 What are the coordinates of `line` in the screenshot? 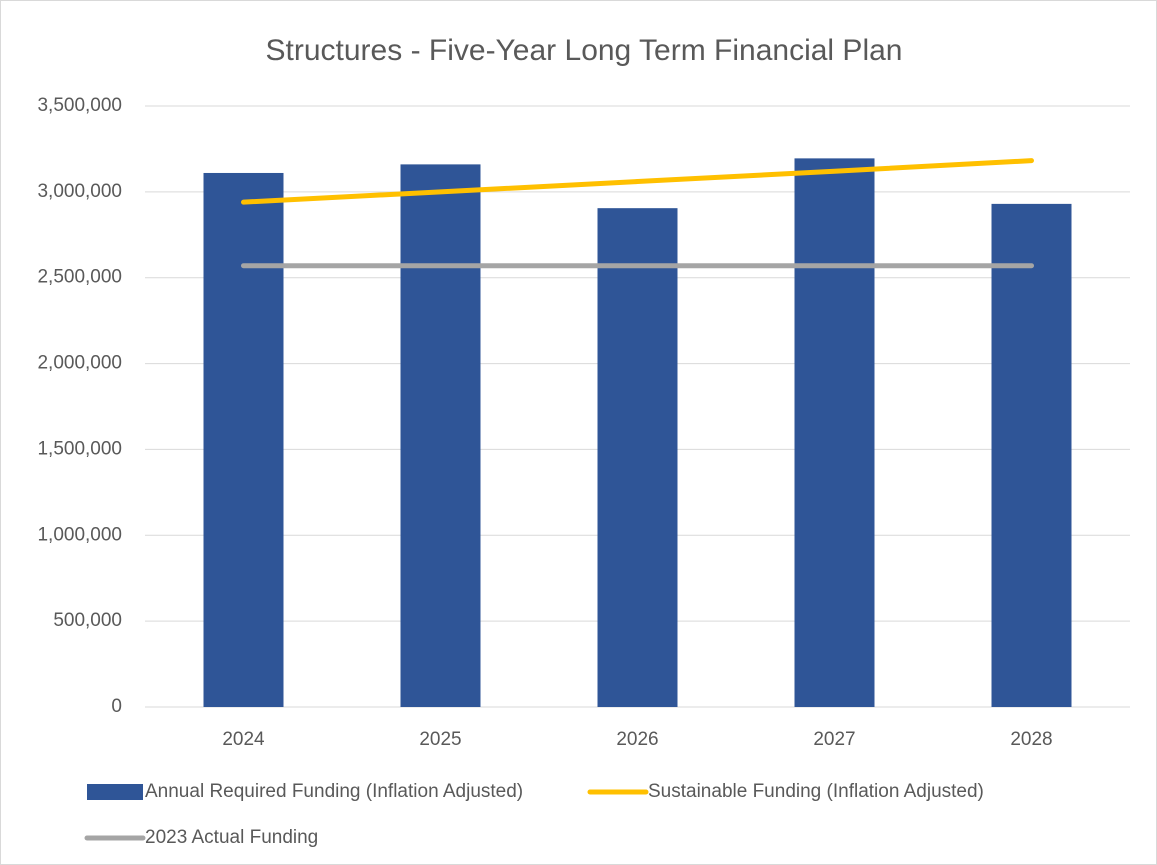 It's located at (637, 181).